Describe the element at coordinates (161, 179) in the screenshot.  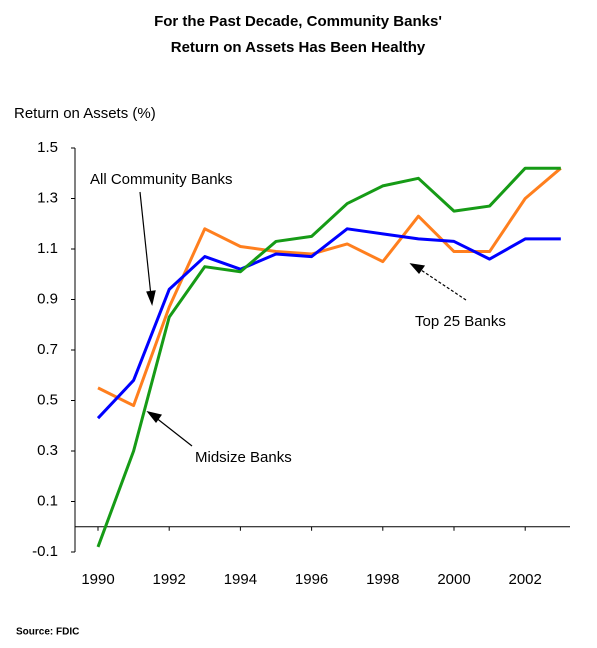
I see `series-label: All Community Banks` at that location.